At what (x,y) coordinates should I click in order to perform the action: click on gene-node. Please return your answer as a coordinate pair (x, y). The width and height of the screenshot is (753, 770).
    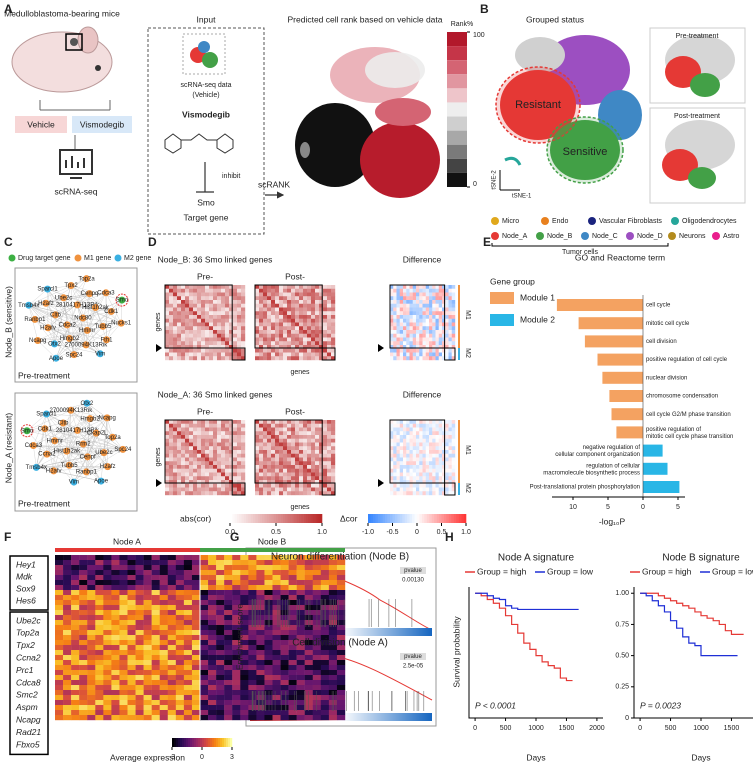
    Looking at the image, I should click on (87, 403).